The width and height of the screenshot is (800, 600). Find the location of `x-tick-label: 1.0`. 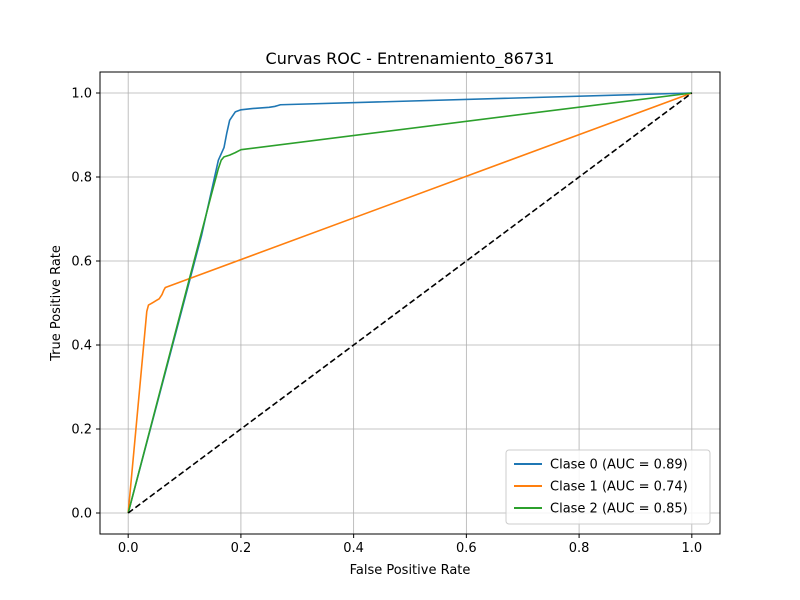

x-tick-label: 1.0 is located at coordinates (691, 548).